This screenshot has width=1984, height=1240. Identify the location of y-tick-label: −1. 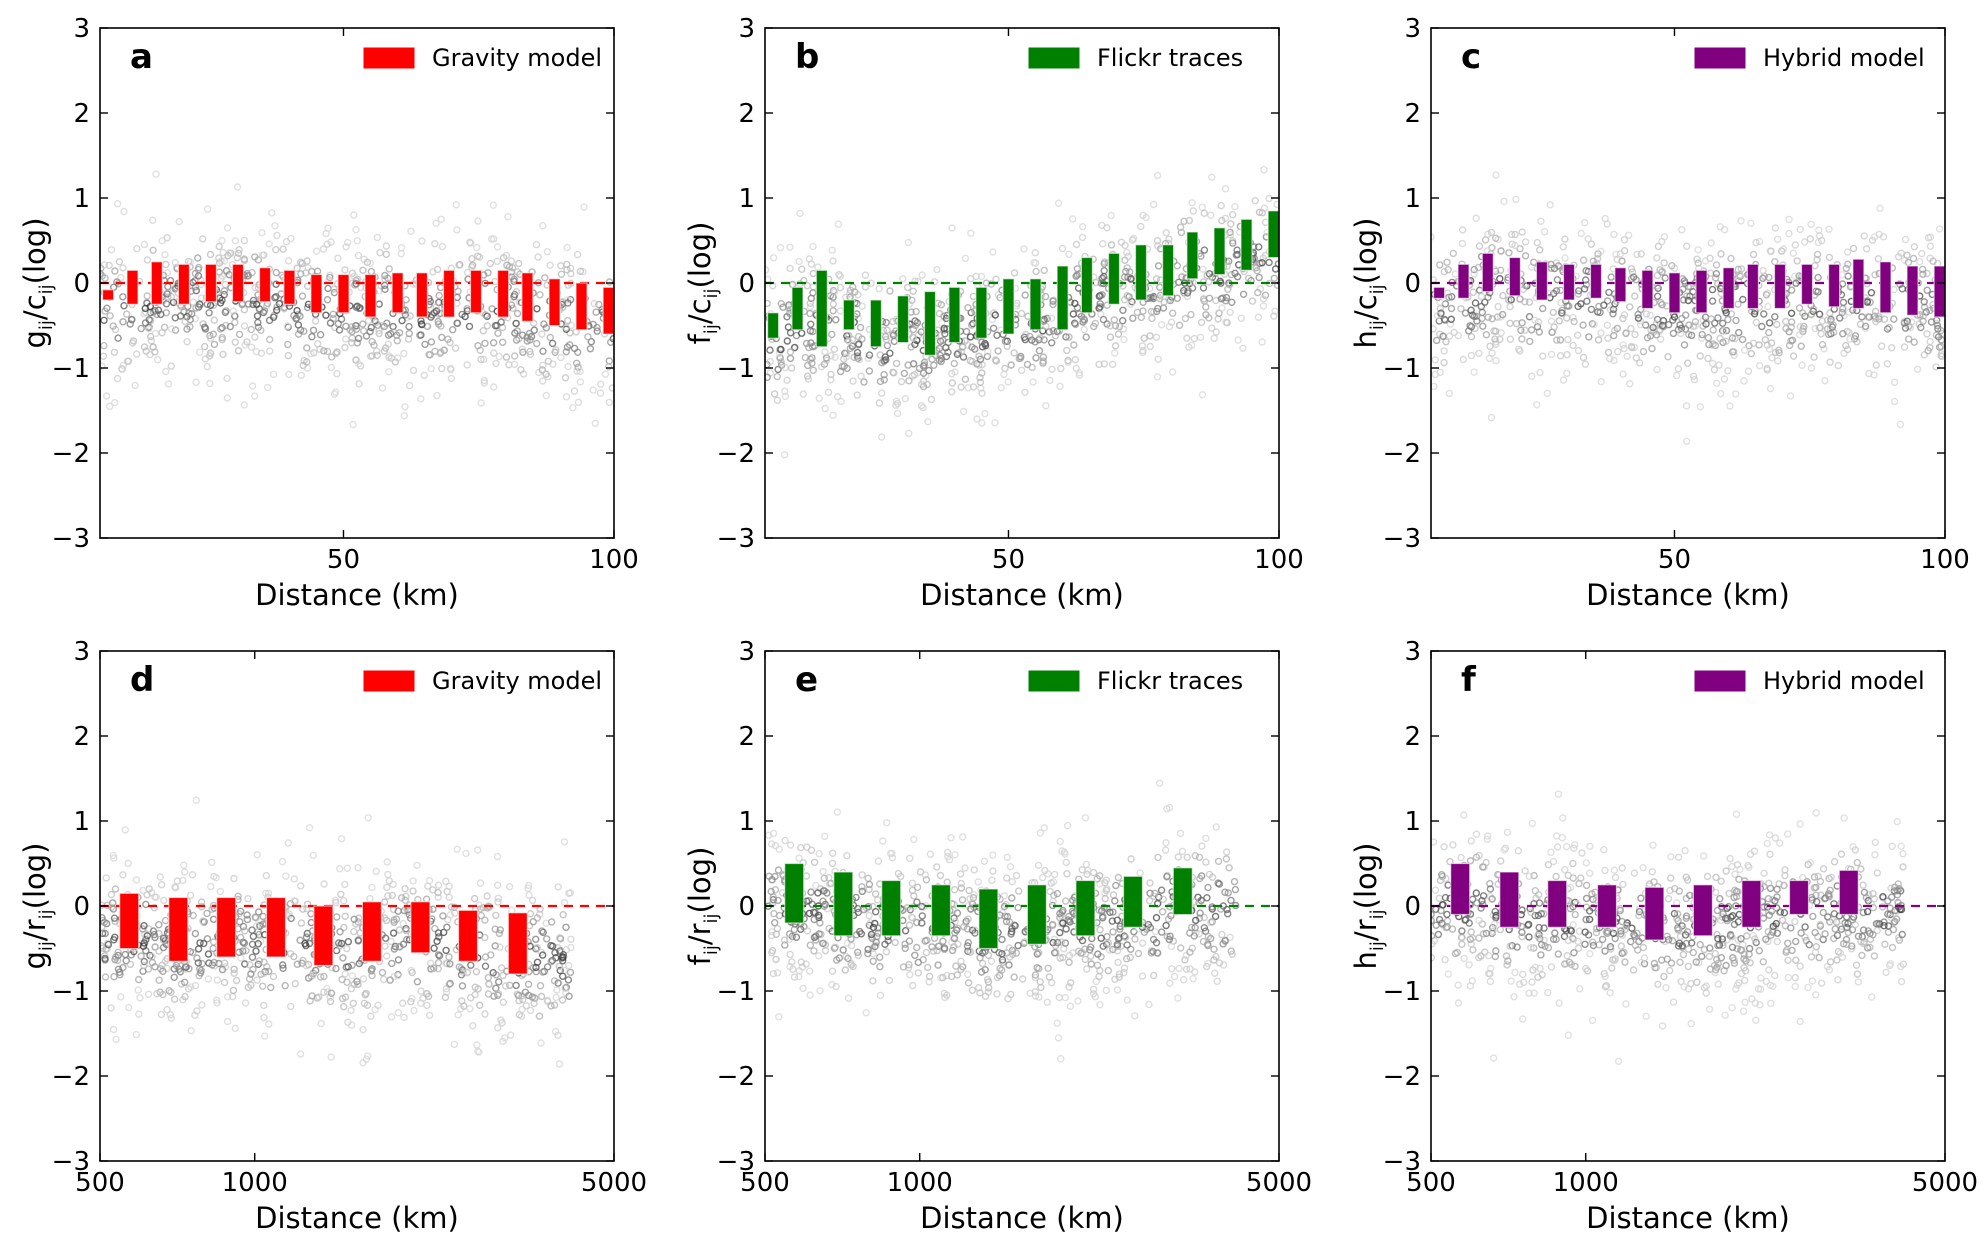
(71, 369).